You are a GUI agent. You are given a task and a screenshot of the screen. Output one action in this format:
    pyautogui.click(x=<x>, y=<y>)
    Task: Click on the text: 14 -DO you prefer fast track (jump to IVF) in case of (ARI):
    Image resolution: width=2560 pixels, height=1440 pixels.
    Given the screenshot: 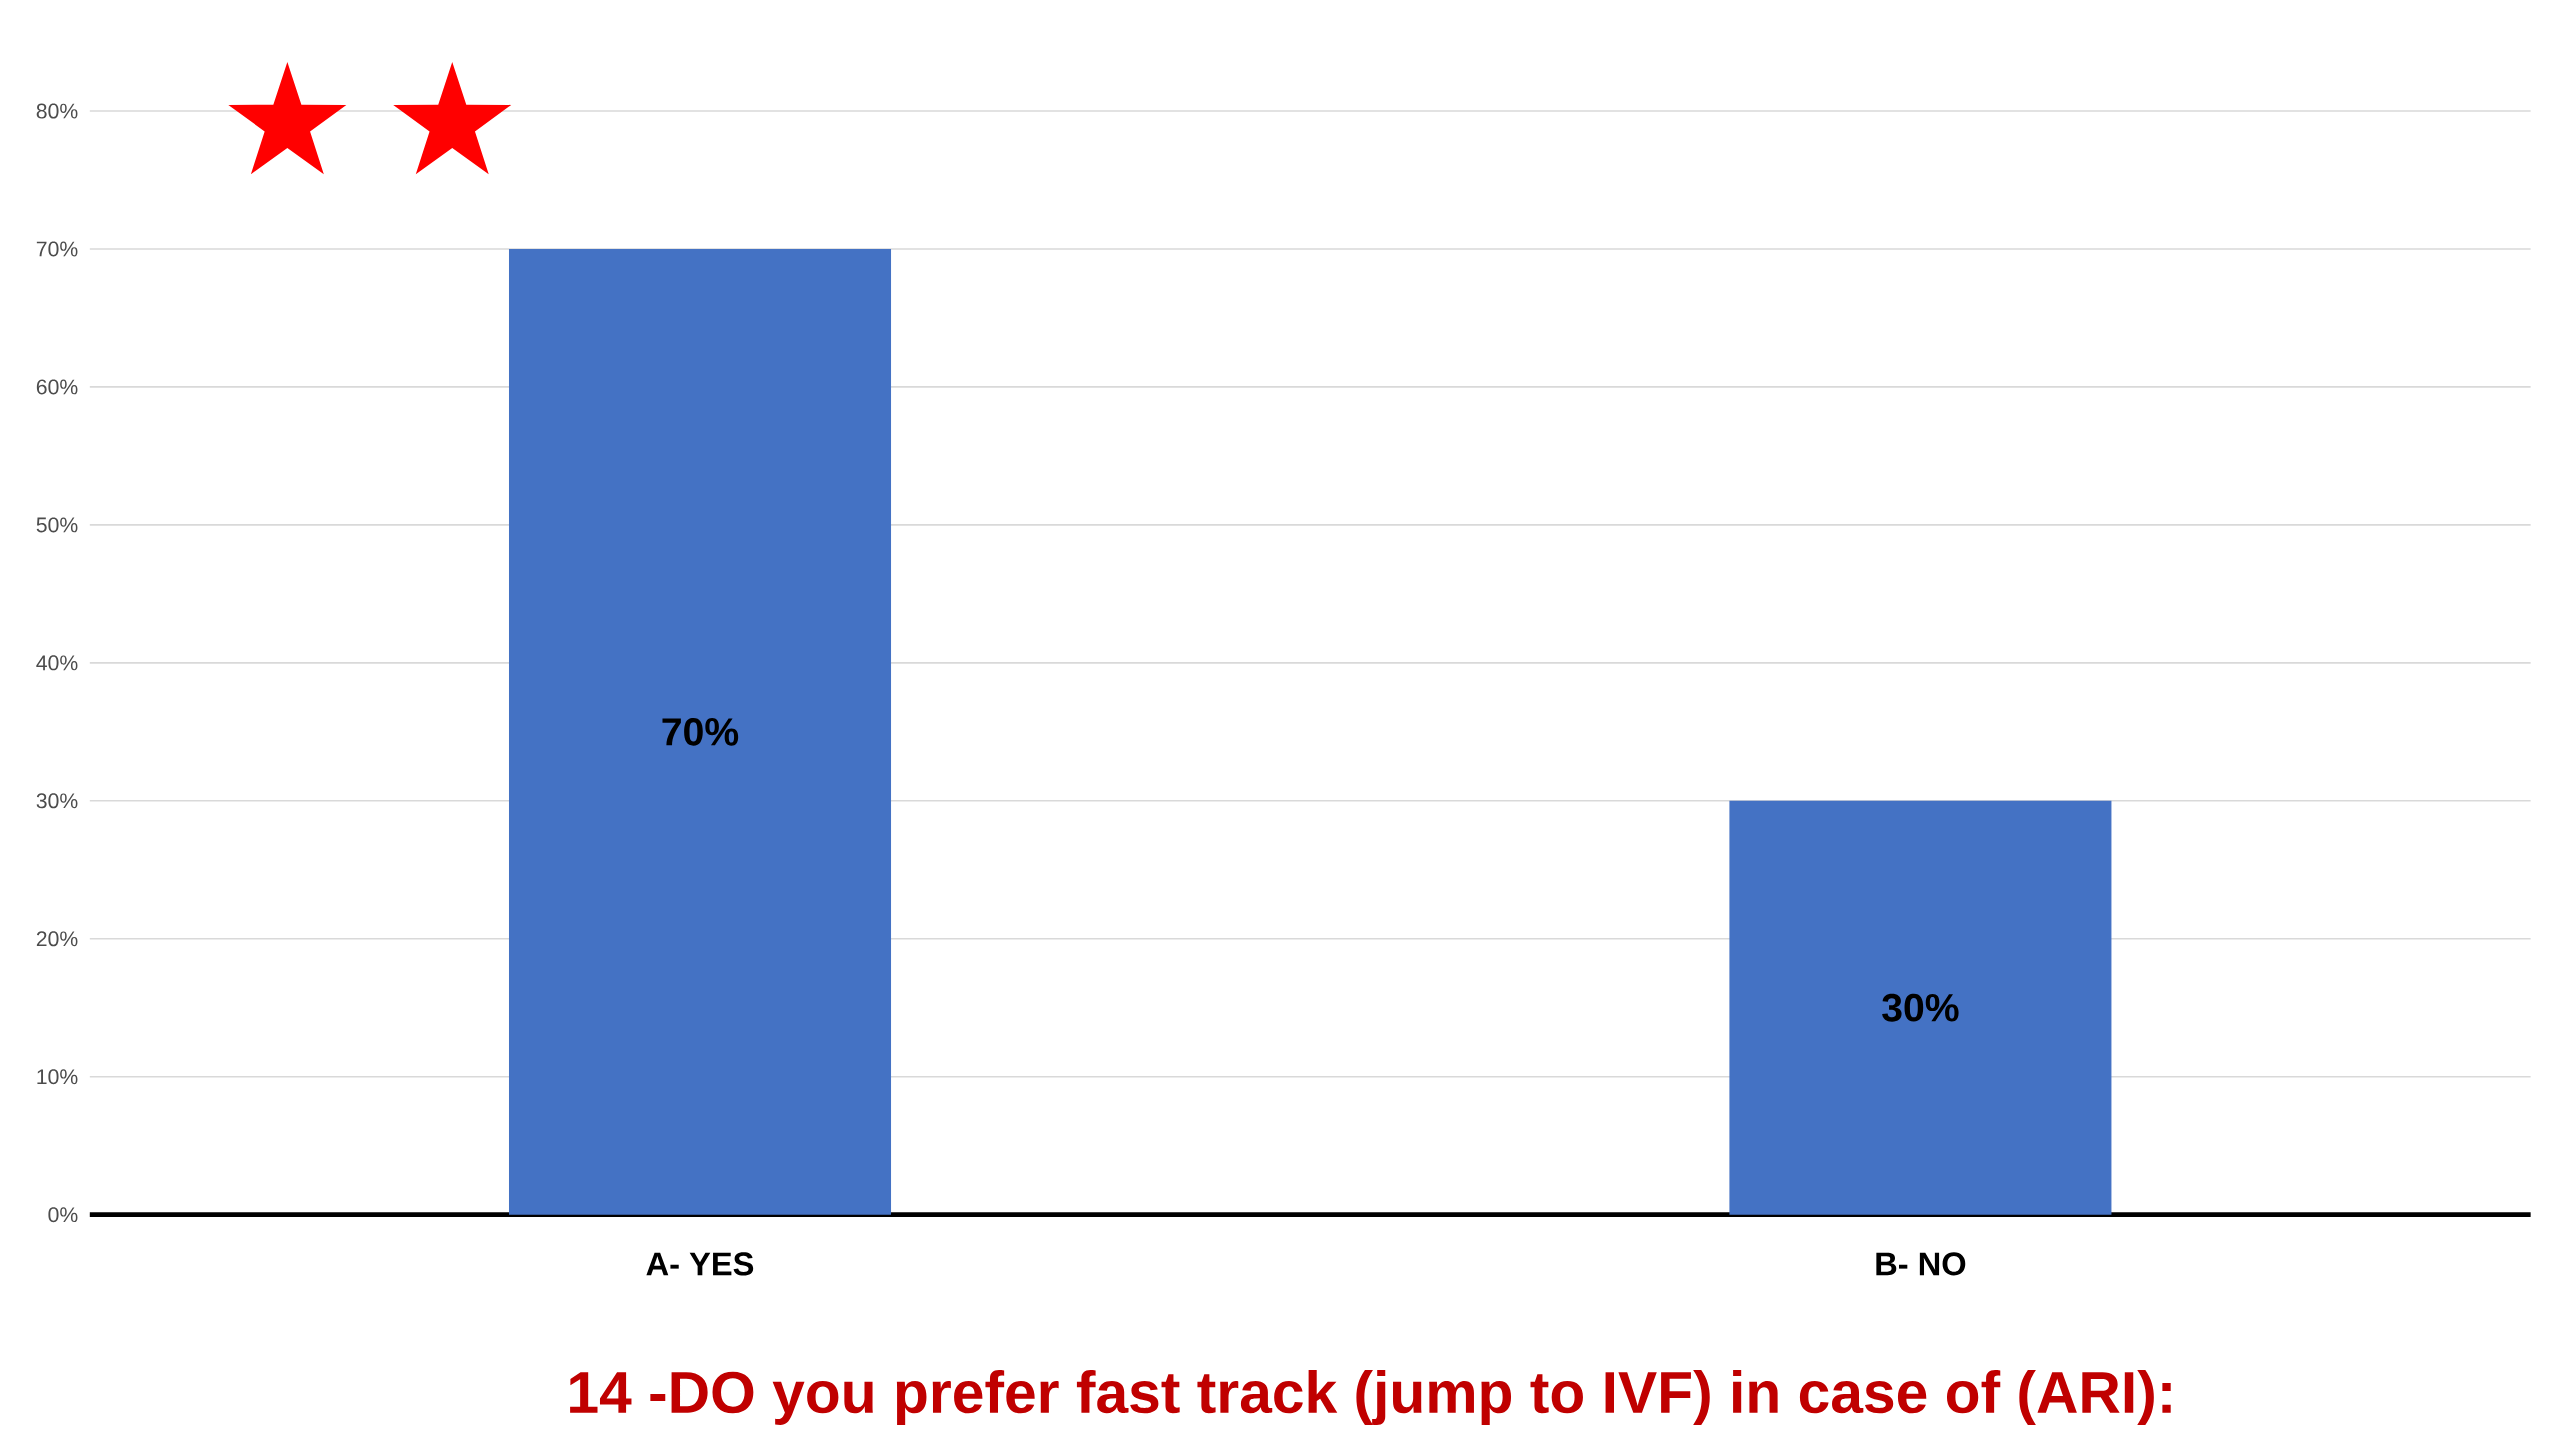 What is the action you would take?
    pyautogui.click(x=1370, y=1397)
    